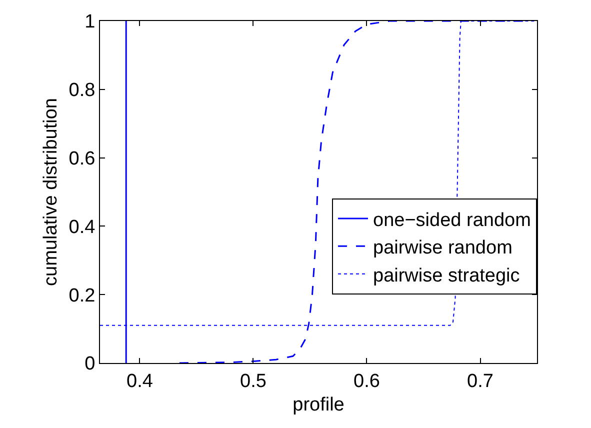 The image size is (591, 428). Describe the element at coordinates (140, 381) in the screenshot. I see `x-tick-label: 0.4` at that location.